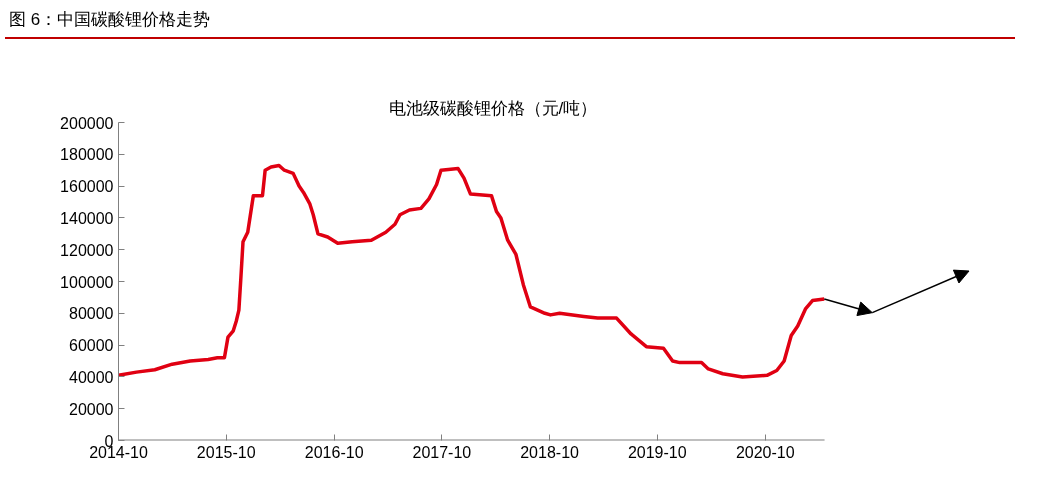  I want to click on y-tick-label: 80000, so click(91, 314).